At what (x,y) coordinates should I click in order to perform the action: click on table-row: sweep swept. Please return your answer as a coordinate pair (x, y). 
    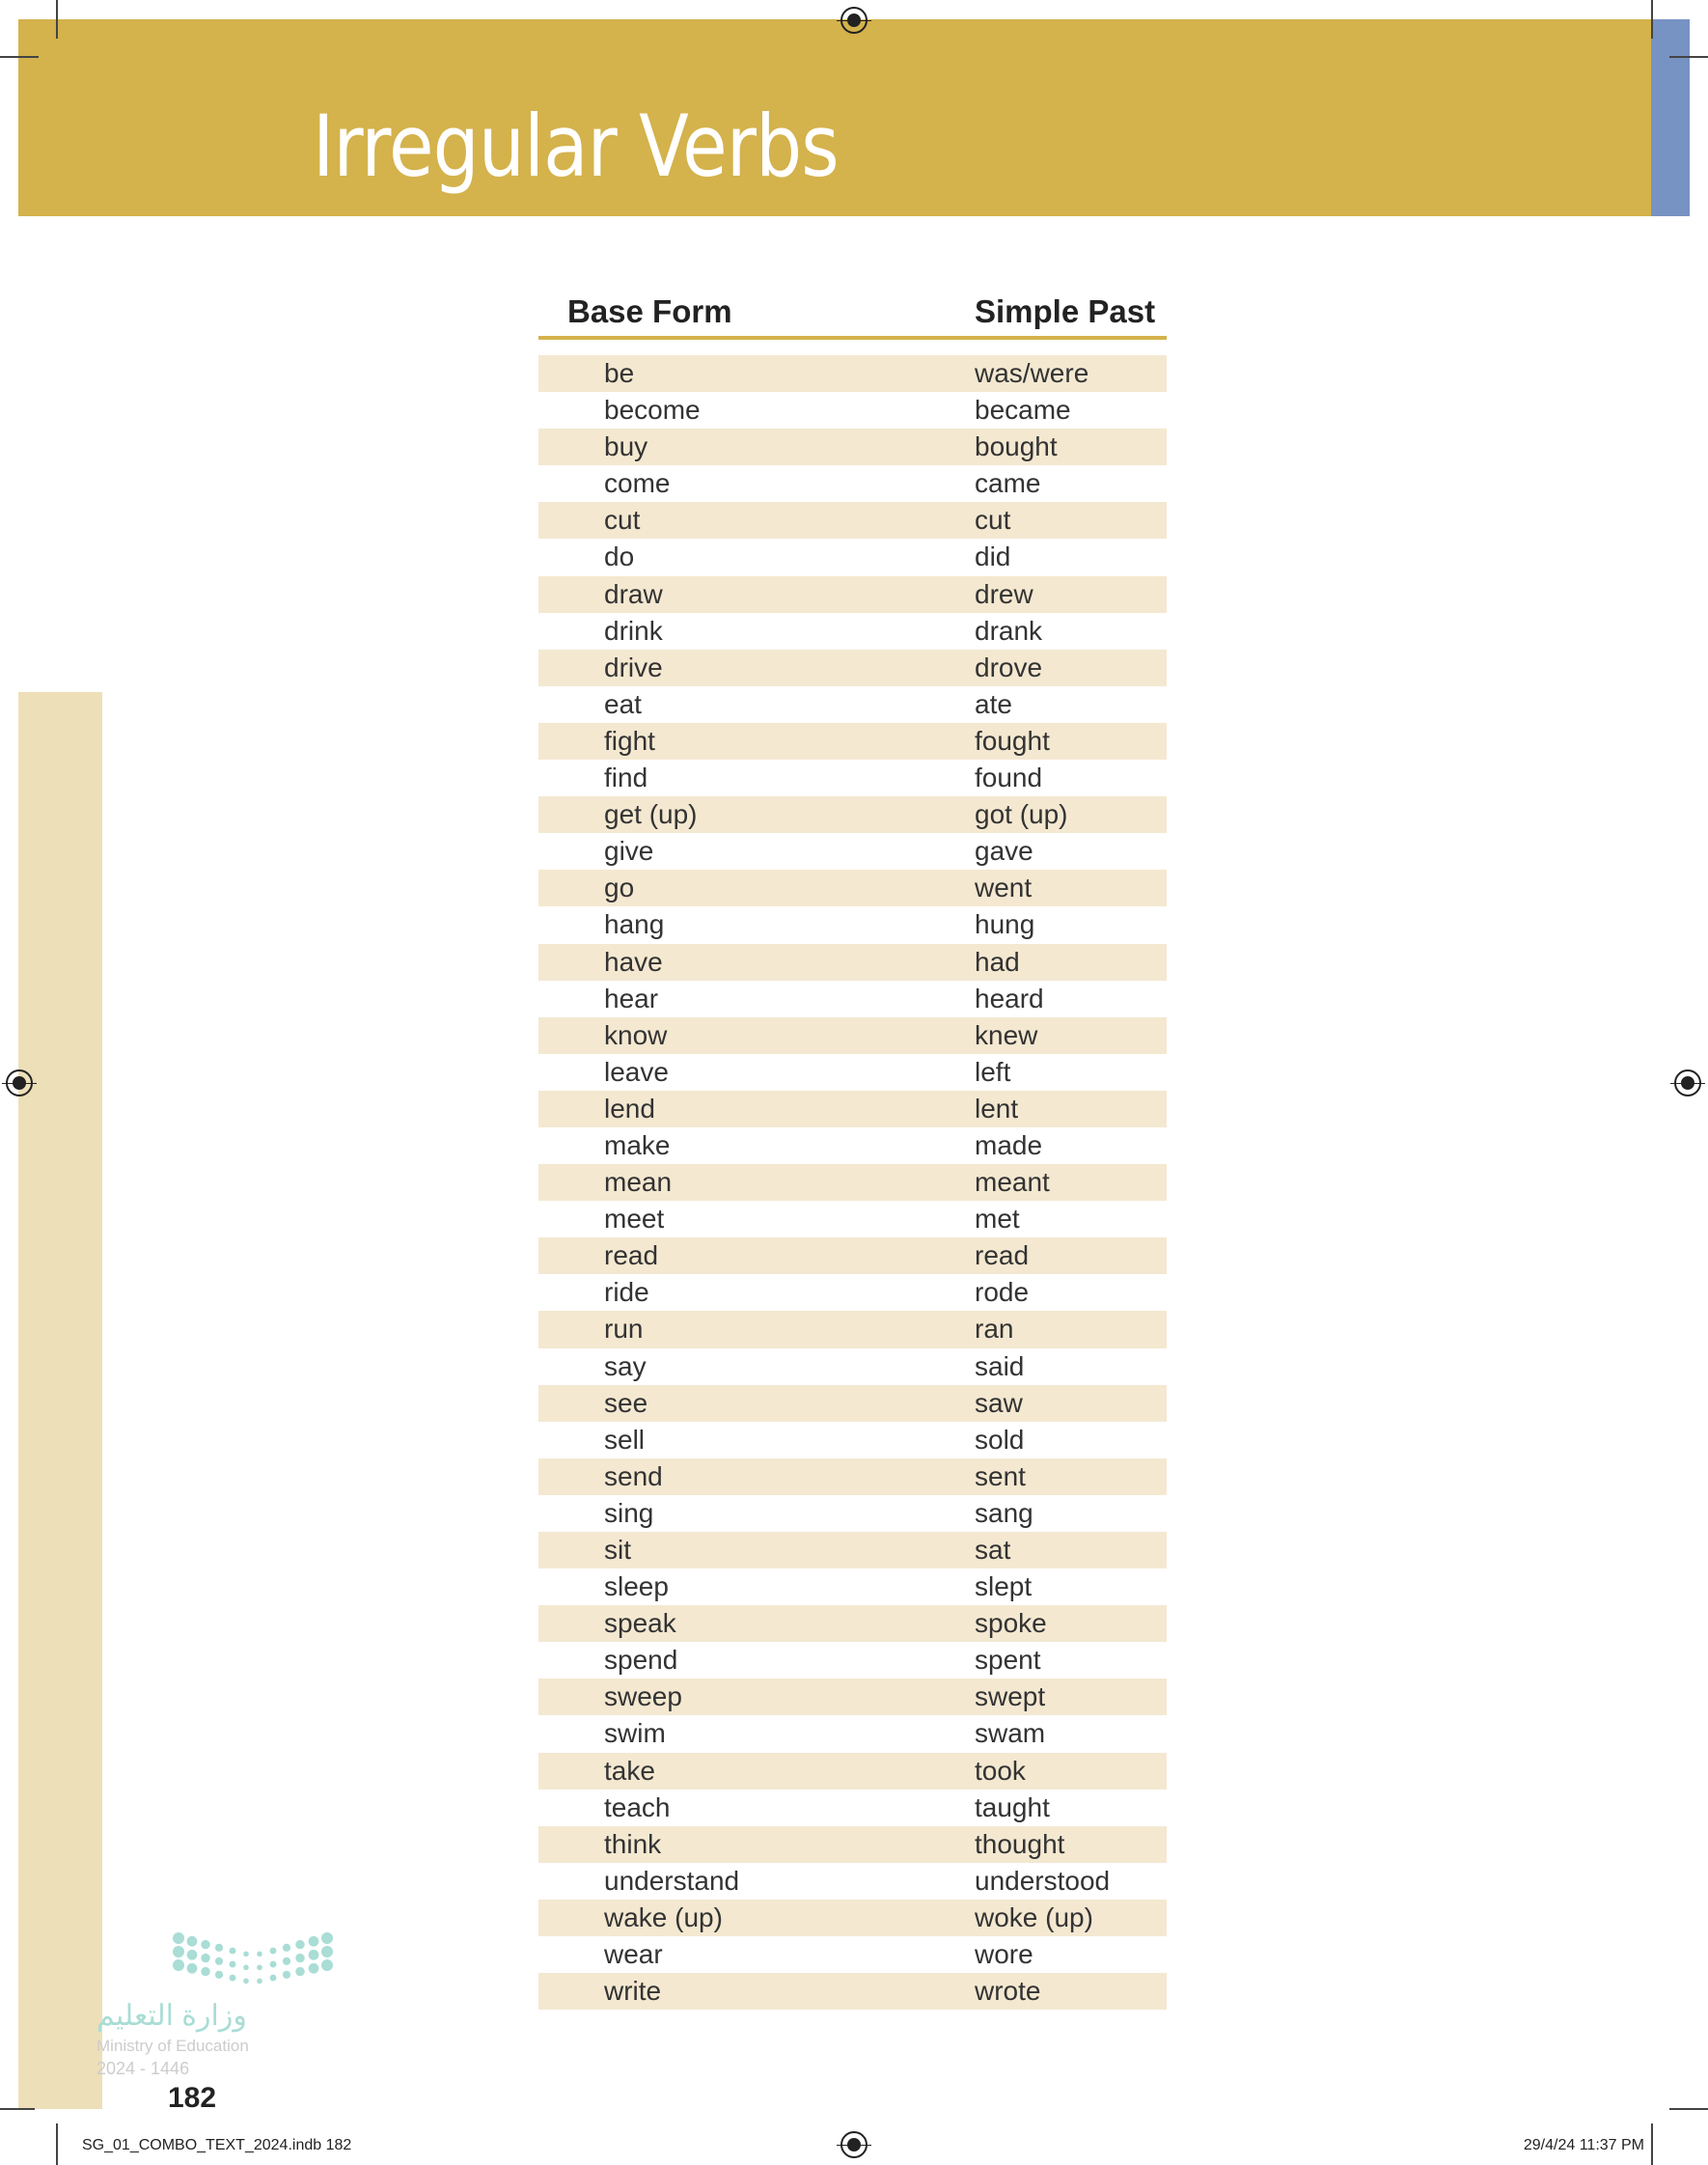
    Looking at the image, I should click on (852, 1697).